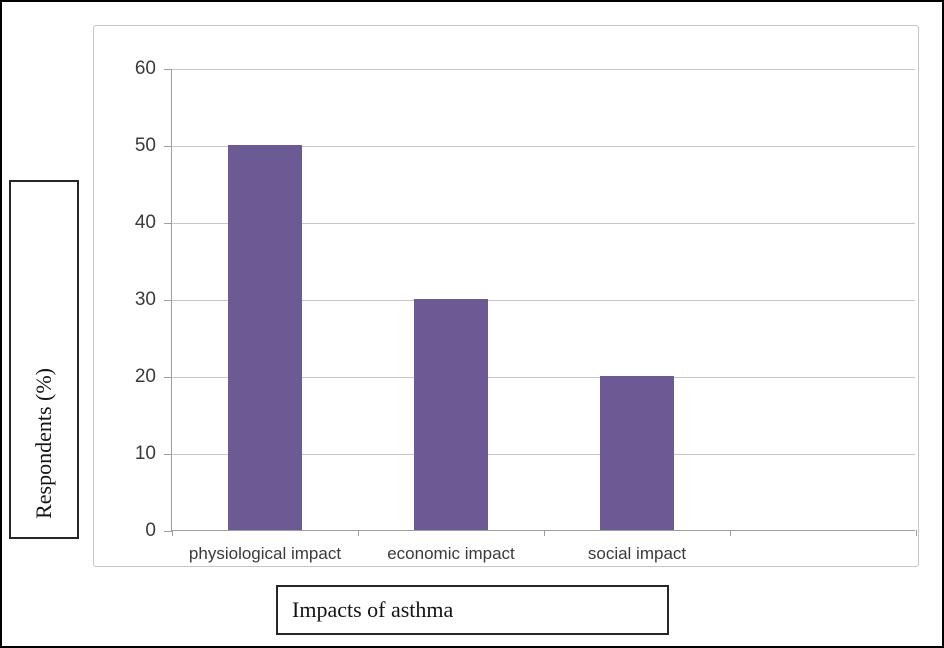  What do you see at coordinates (145, 222) in the screenshot?
I see `y-tick-label-40: 40` at bounding box center [145, 222].